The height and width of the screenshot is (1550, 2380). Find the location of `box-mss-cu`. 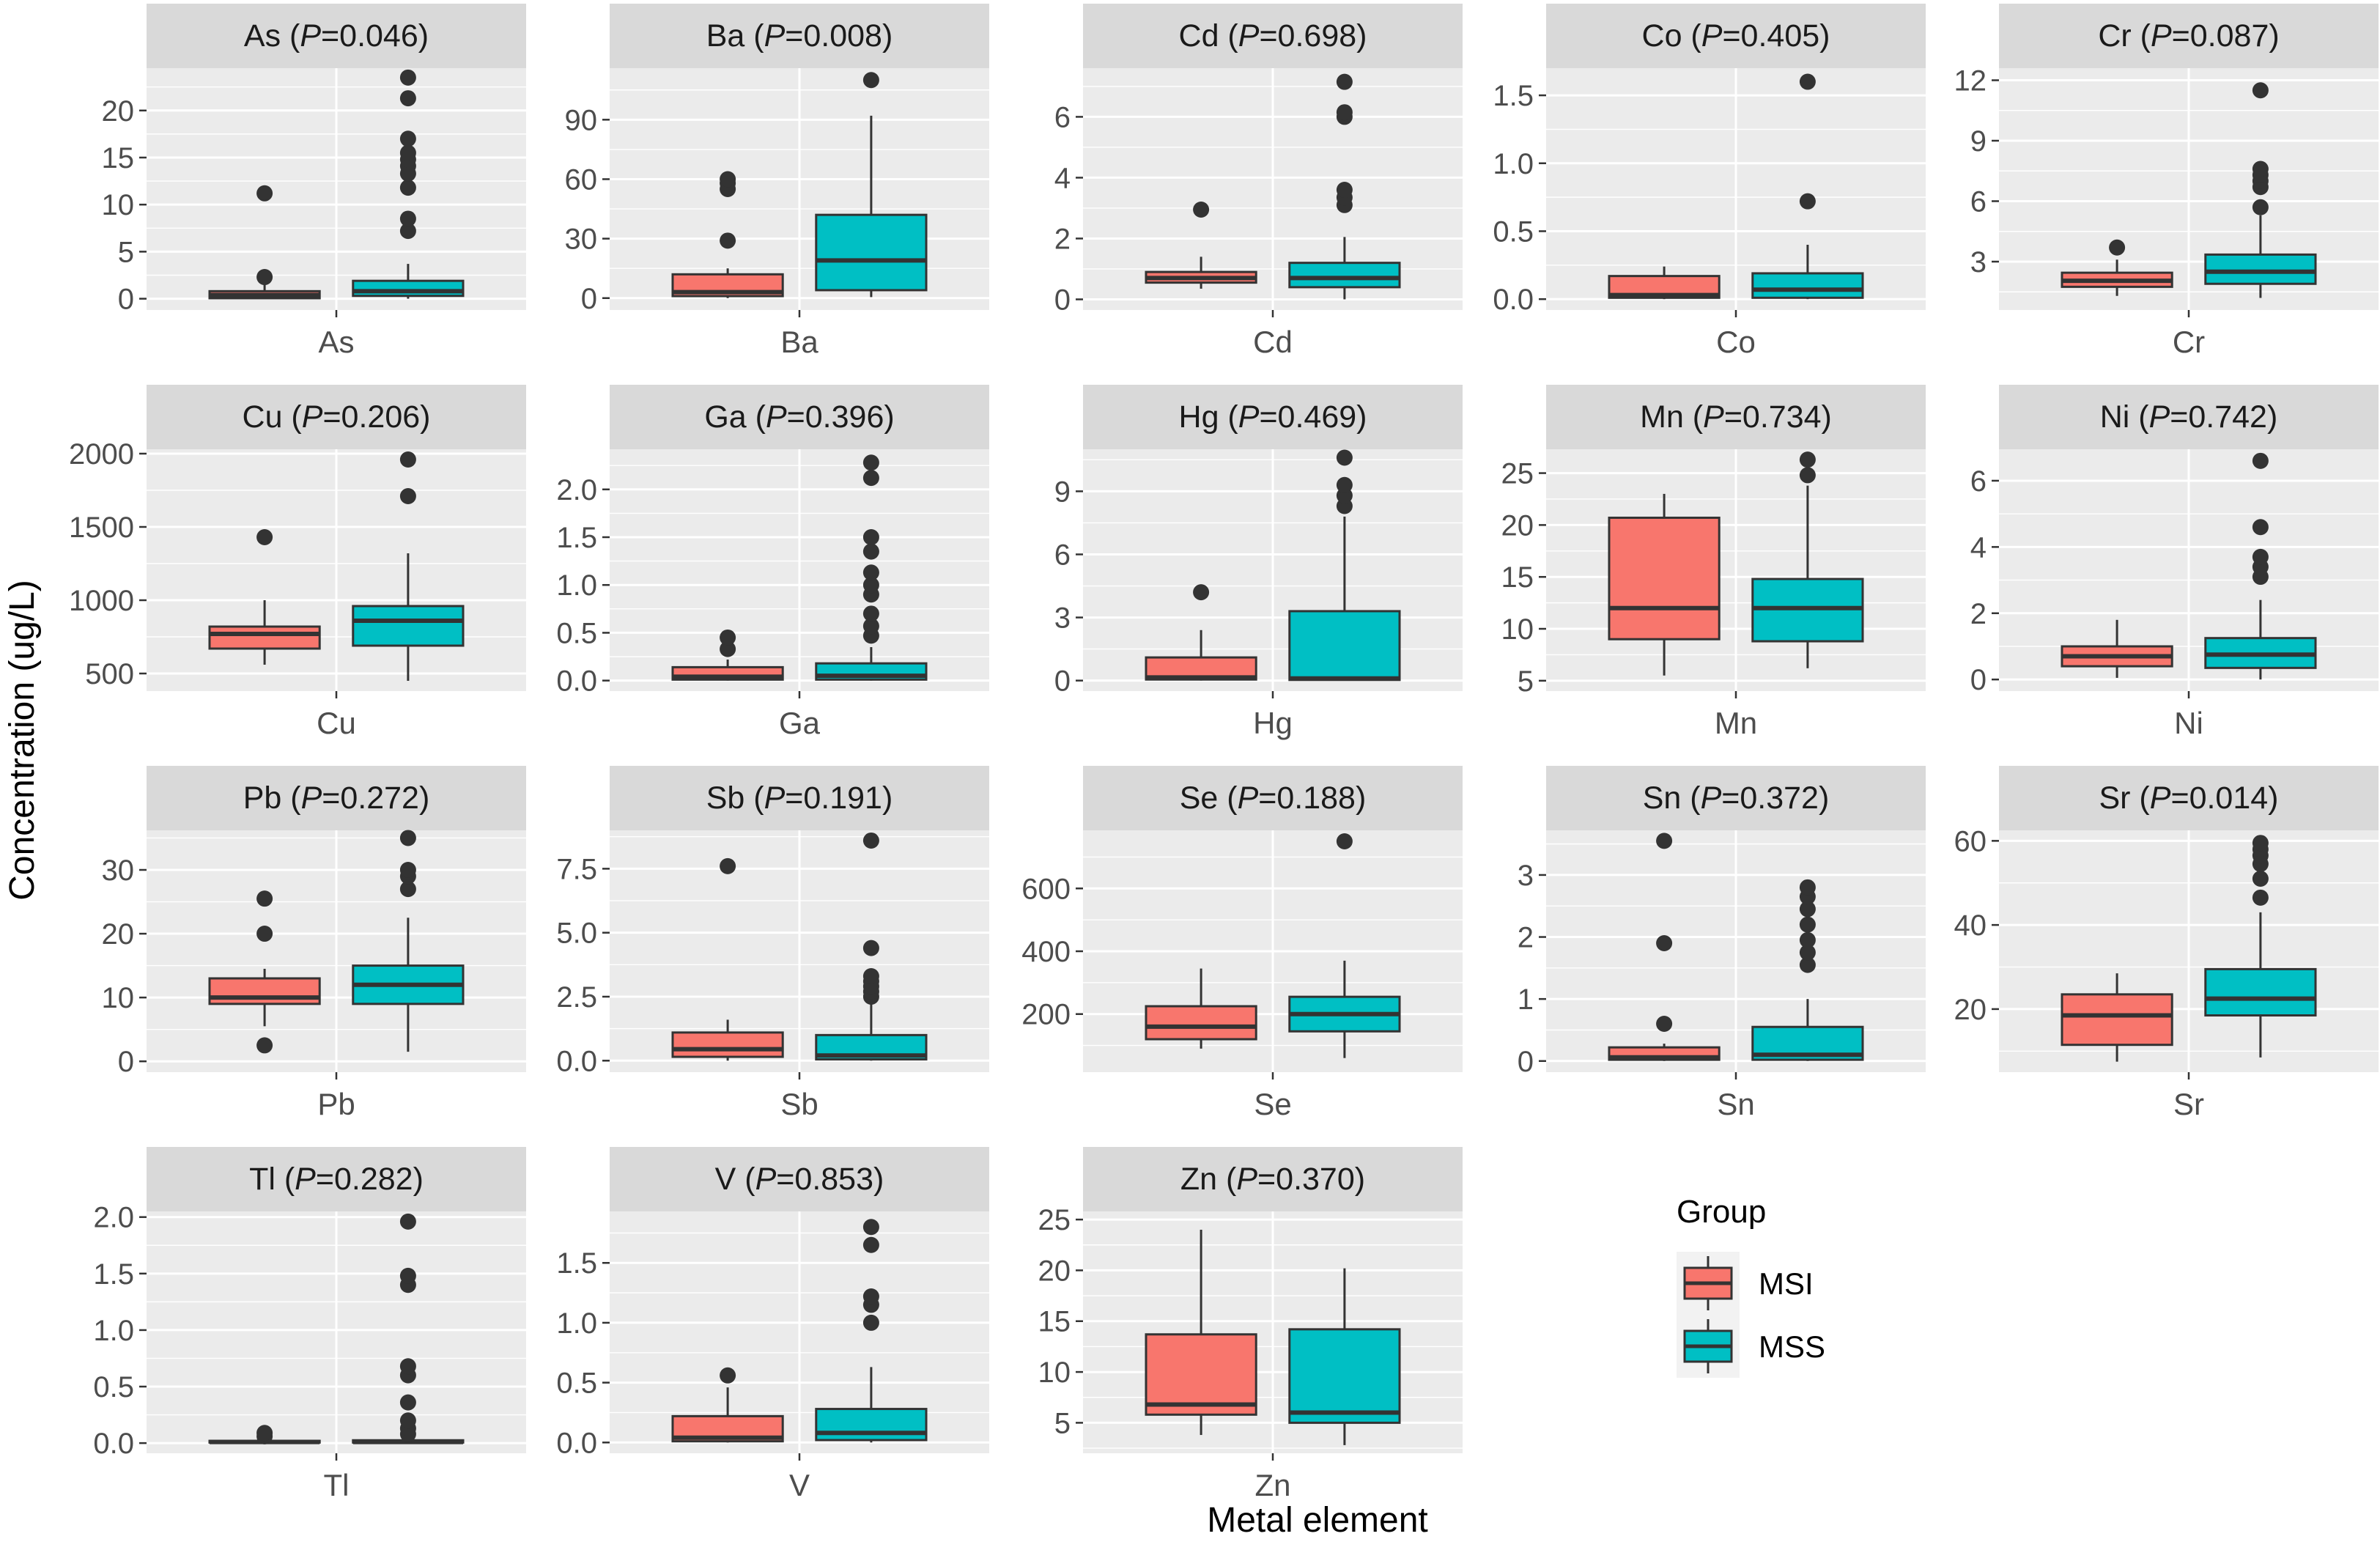

box-mss-cu is located at coordinates (408, 566).